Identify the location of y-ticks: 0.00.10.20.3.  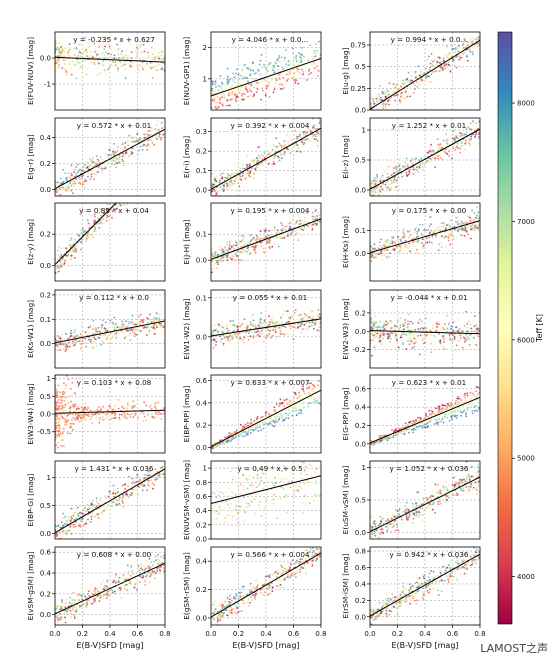
(203, 161).